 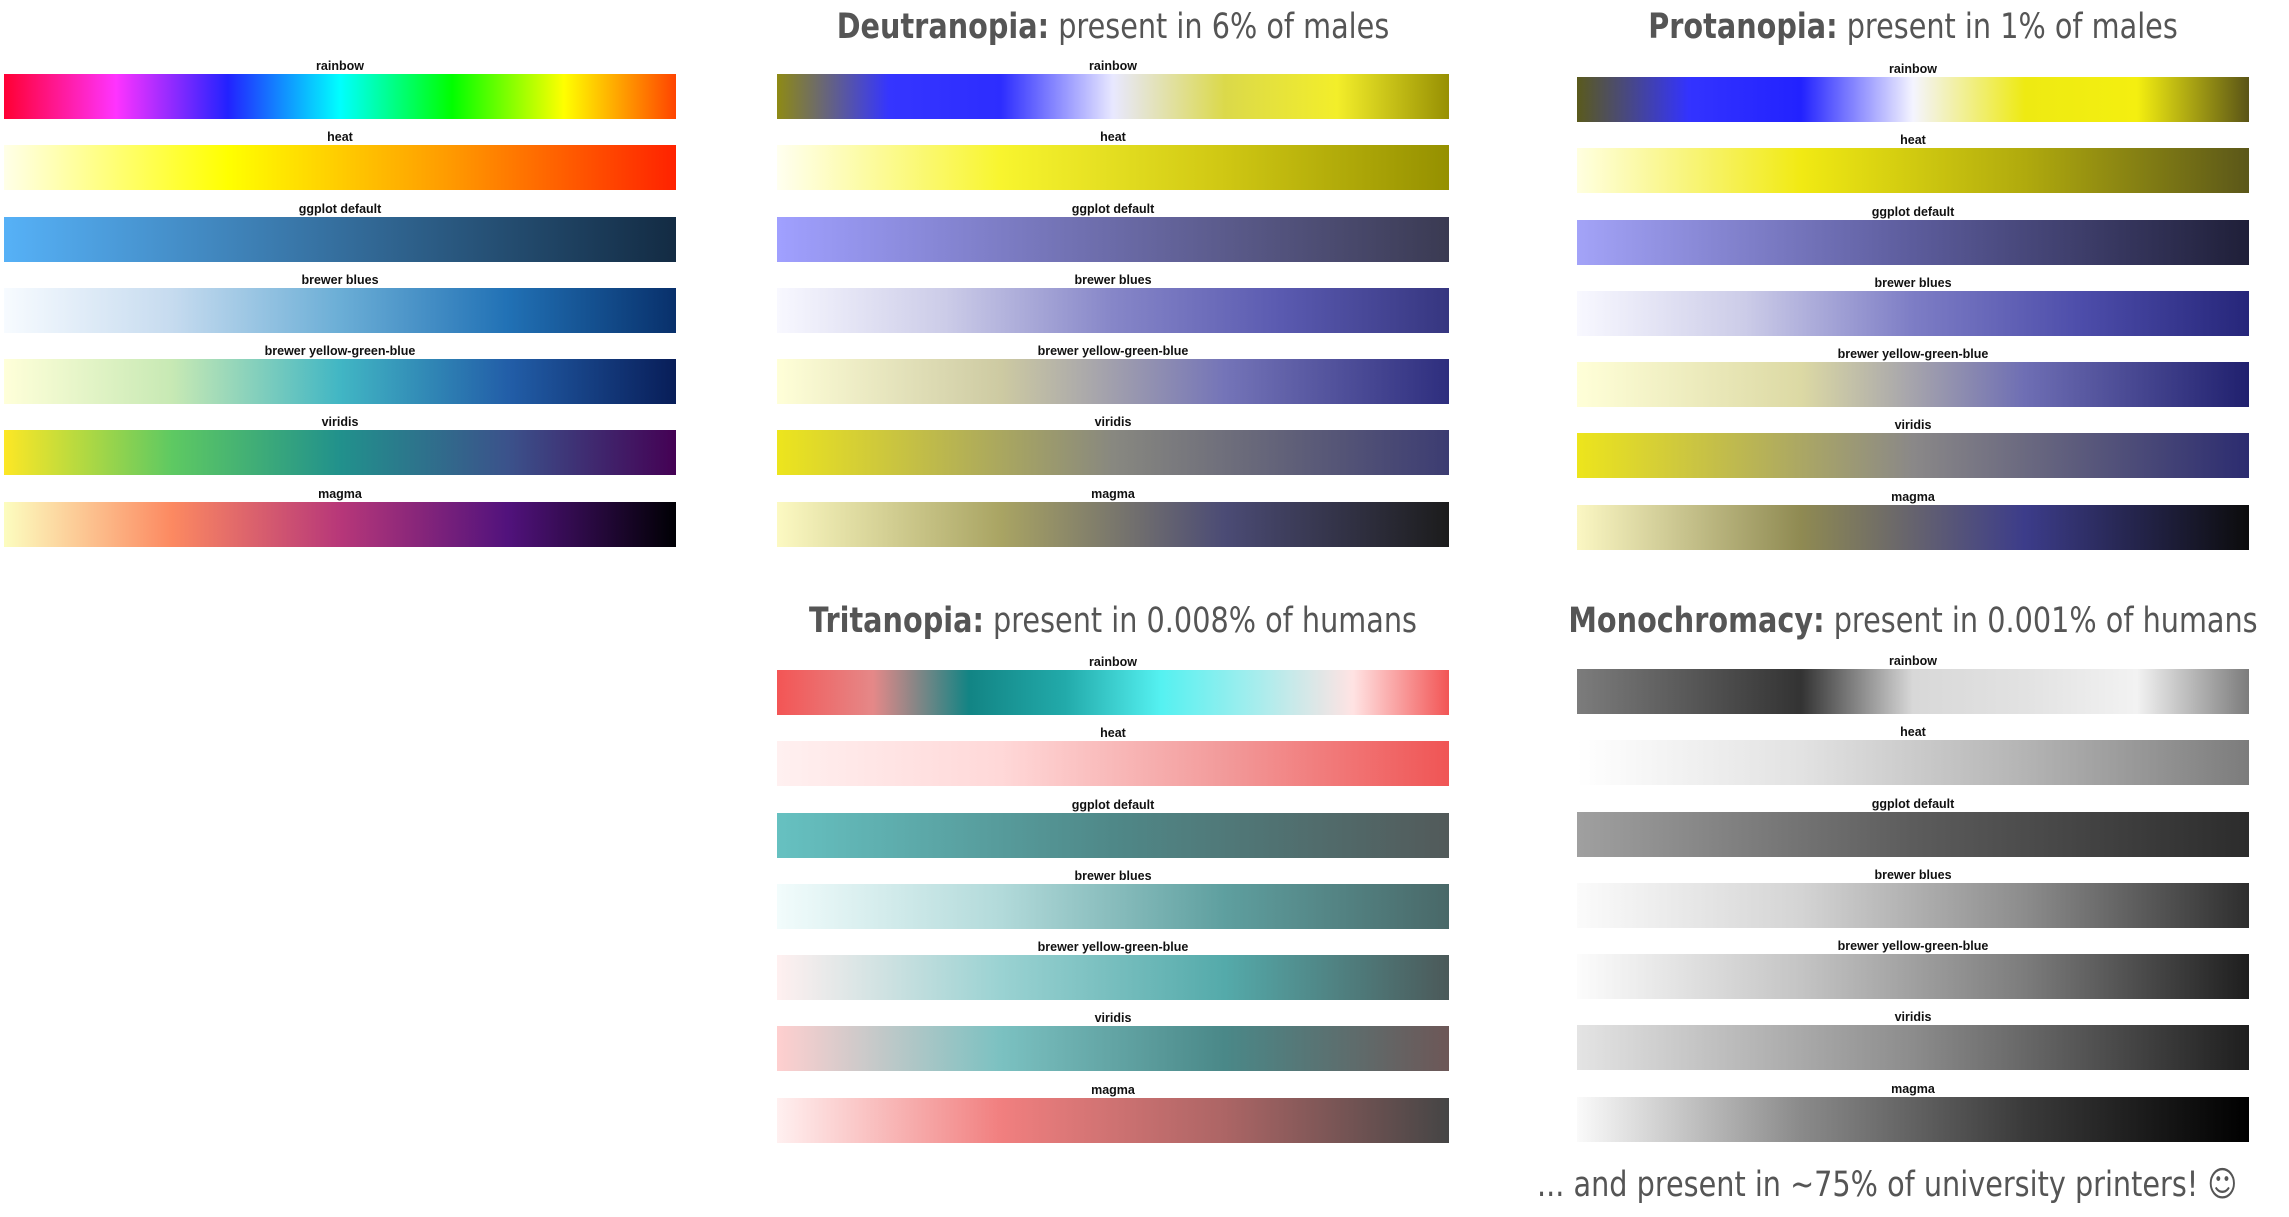 What do you see at coordinates (2007, 27) in the screenshot?
I see `title-protanopia-rest: present in 1% of males` at bounding box center [2007, 27].